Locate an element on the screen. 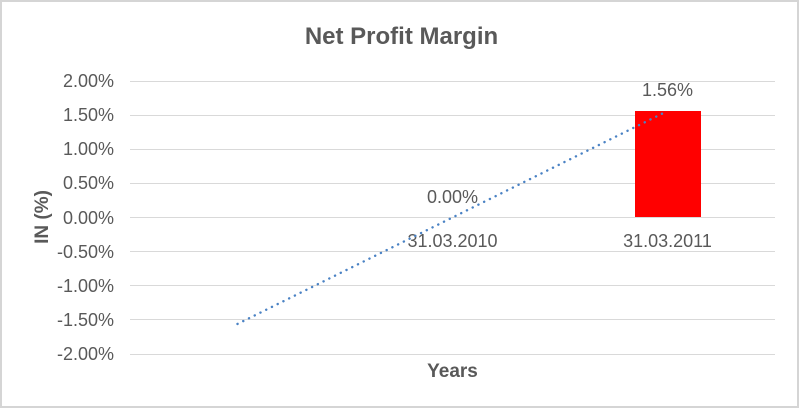 The width and height of the screenshot is (799, 408). y-tick-label: -1.50% is located at coordinates (85, 319).